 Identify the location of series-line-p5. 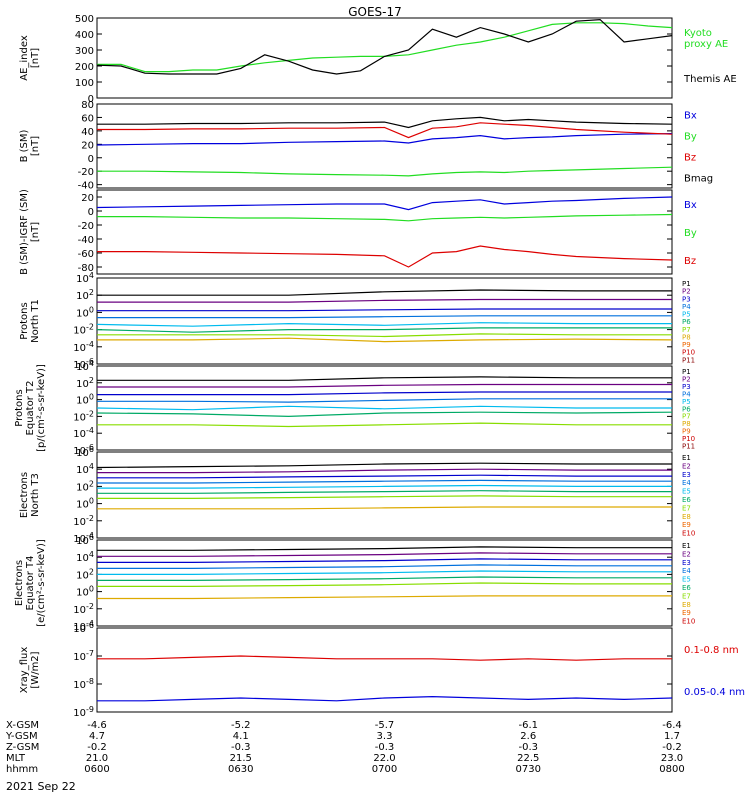
(384, 408).